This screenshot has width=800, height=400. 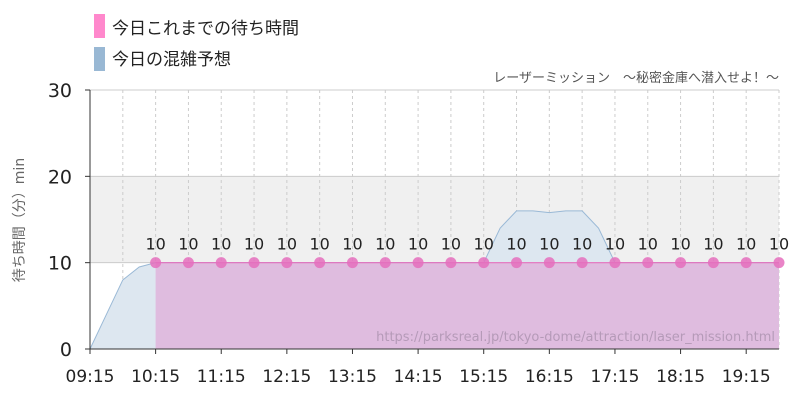 I want to click on x-tick-label: 09:15, so click(x=90, y=377).